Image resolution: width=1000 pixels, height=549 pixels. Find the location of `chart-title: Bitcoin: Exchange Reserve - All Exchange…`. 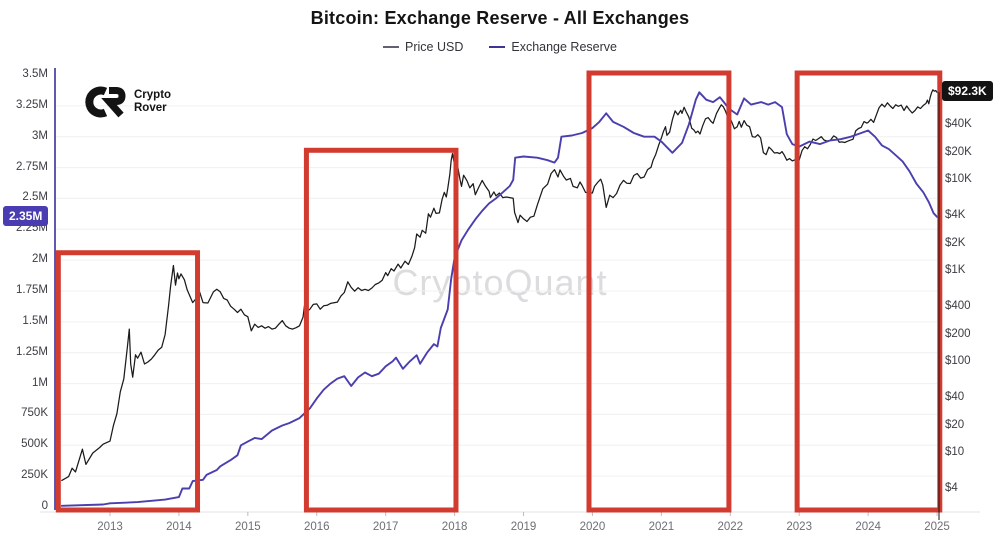

chart-title: Bitcoin: Exchange Reserve - All Exchange… is located at coordinates (500, 18).